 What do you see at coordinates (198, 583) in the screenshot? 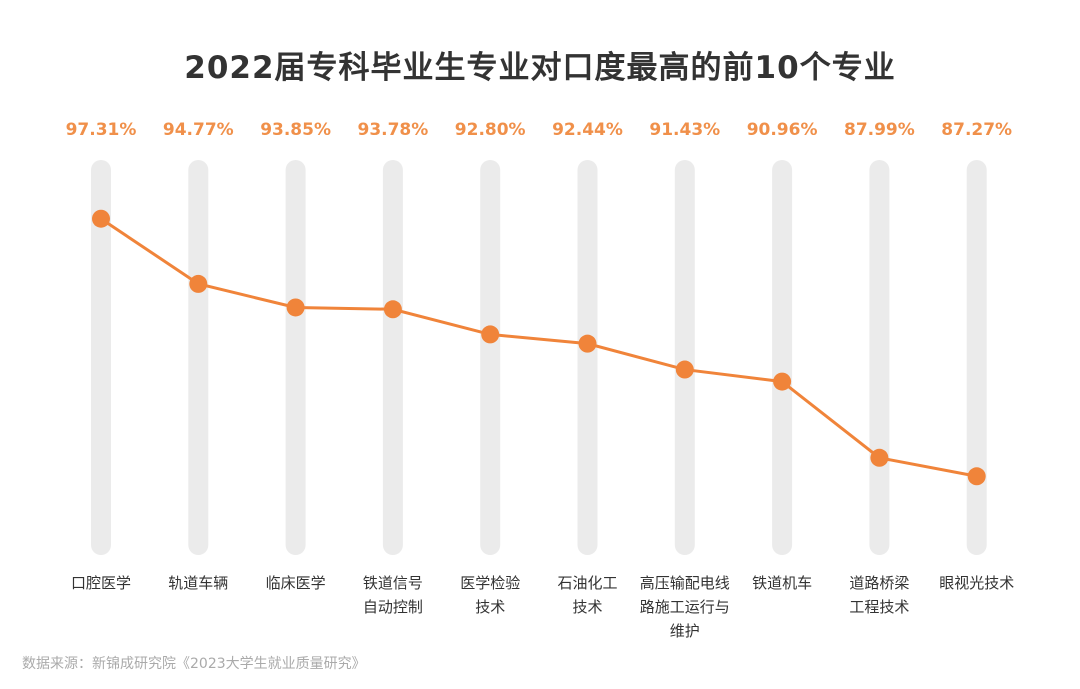
I see `category-label: 轨道车辆` at bounding box center [198, 583].